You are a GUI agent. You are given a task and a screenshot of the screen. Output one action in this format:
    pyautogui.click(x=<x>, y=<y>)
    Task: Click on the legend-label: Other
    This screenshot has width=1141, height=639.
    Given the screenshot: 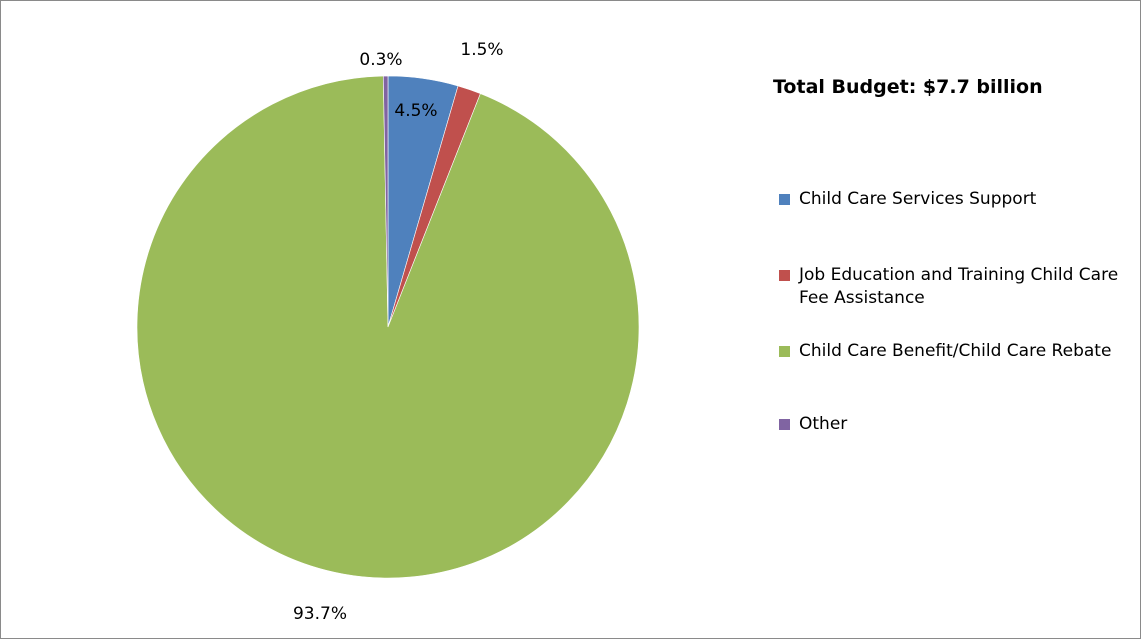 What is the action you would take?
    pyautogui.click(x=823, y=424)
    